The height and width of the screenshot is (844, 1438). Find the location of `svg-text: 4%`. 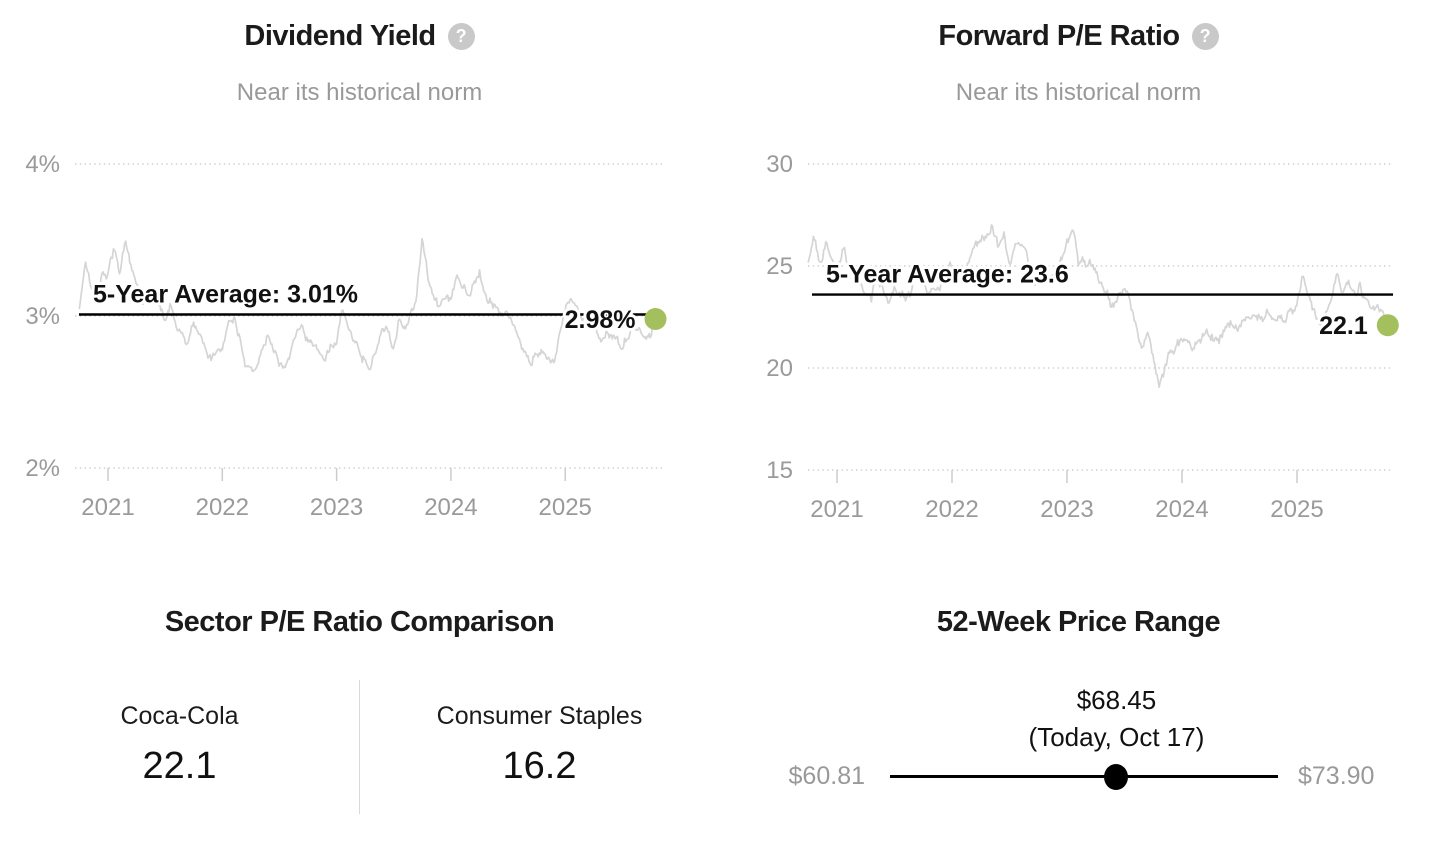

svg-text: 4% is located at coordinates (42, 164).